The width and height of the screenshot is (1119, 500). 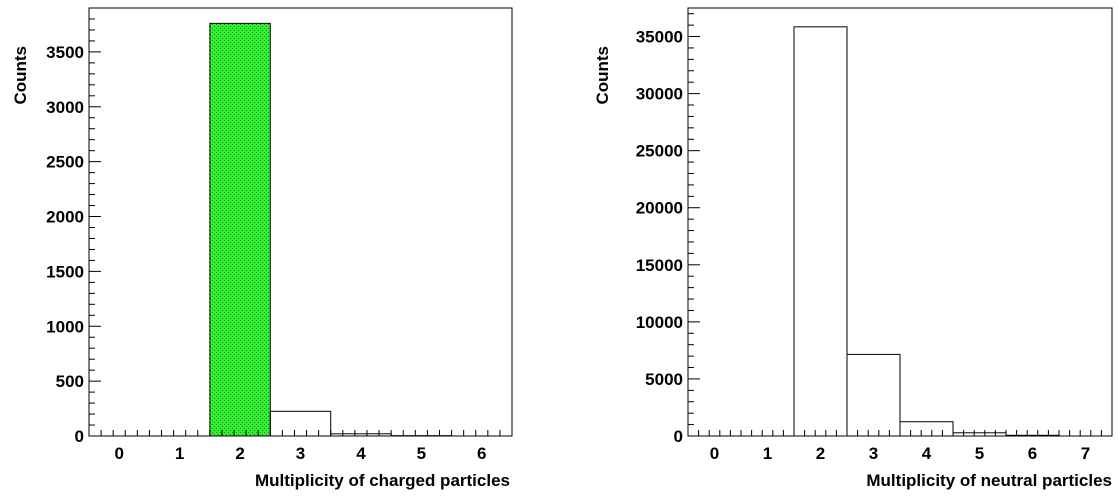 I want to click on y-tick-label: 1500, so click(x=65, y=271).